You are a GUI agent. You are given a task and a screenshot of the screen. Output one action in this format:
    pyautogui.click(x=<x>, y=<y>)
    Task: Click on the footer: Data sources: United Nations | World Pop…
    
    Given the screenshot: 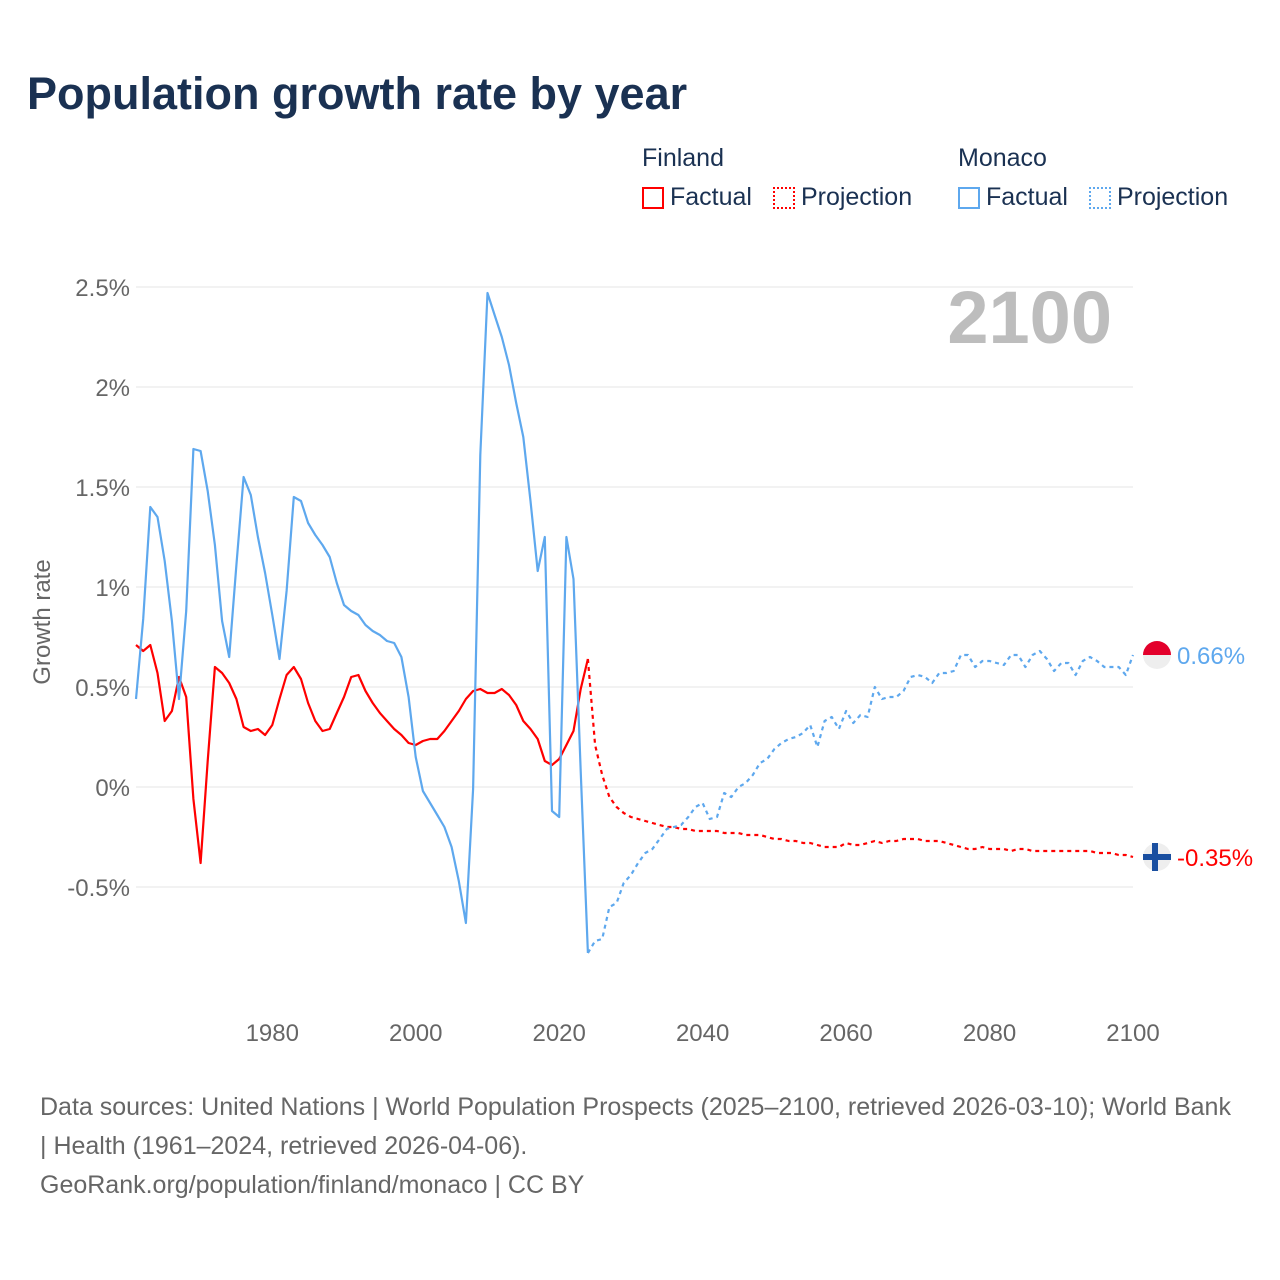 What is the action you would take?
    pyautogui.click(x=640, y=1146)
    